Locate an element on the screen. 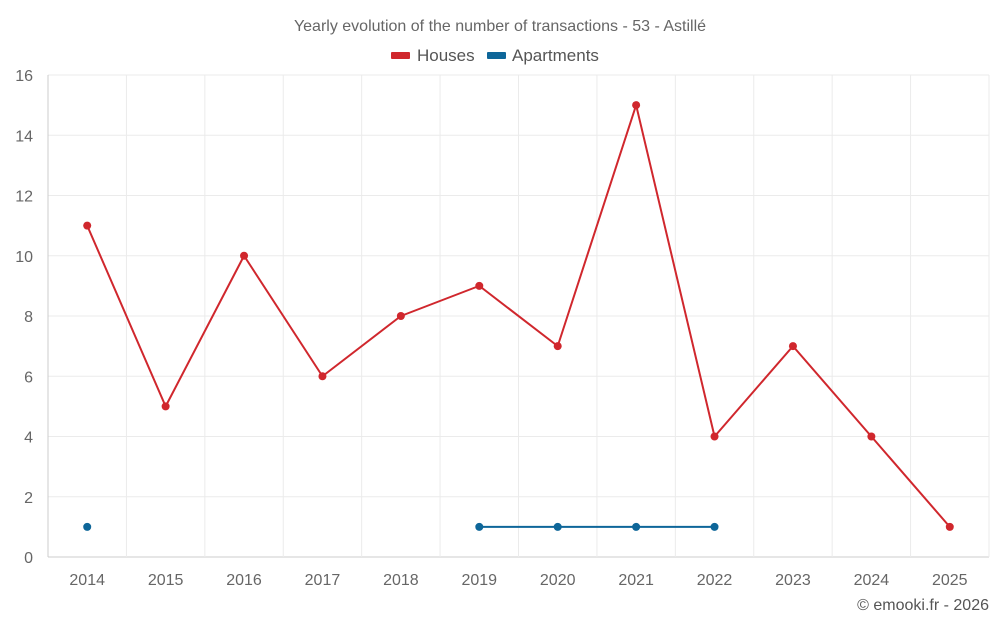  y-tick-label: 16 is located at coordinates (24, 76).